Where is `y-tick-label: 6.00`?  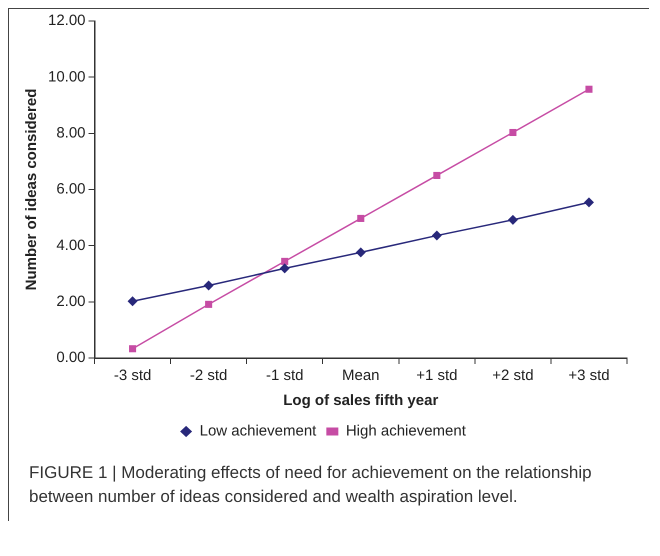 y-tick-label: 6.00 is located at coordinates (71, 189).